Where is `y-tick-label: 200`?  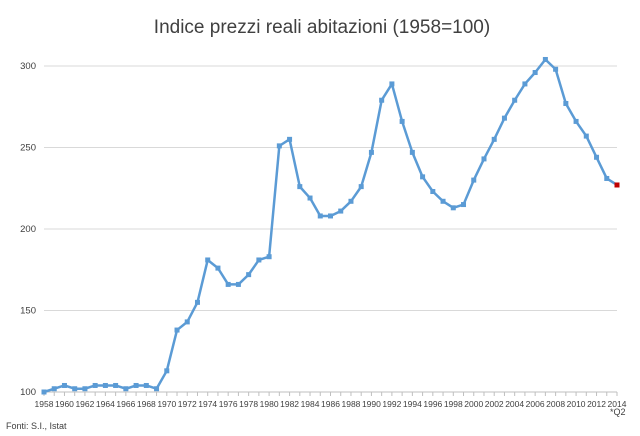 y-tick-label: 200 is located at coordinates (28, 229).